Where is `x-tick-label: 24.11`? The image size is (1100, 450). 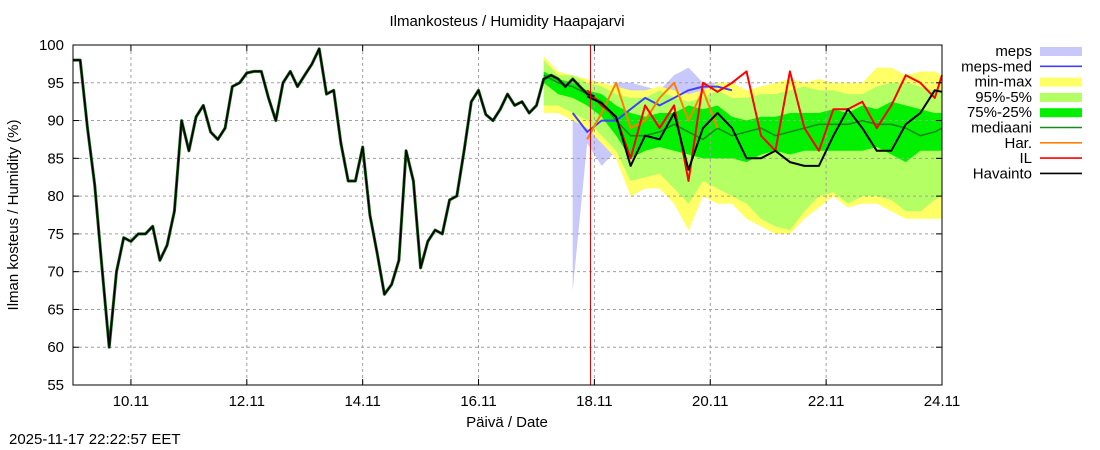 x-tick-label: 24.11 is located at coordinates (942, 401).